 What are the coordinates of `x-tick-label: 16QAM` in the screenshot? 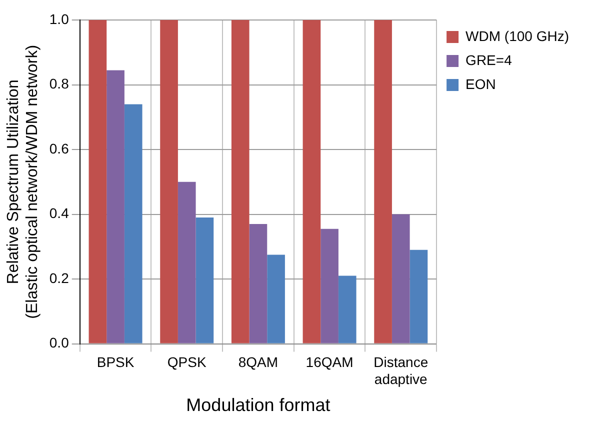 It's located at (330, 362).